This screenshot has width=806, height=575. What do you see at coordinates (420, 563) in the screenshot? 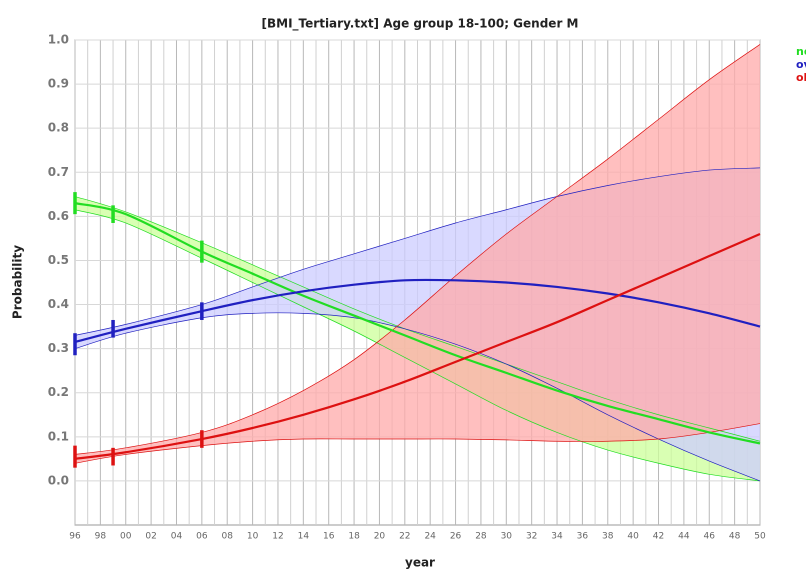
I see `x-axis-label: year` at bounding box center [420, 563].